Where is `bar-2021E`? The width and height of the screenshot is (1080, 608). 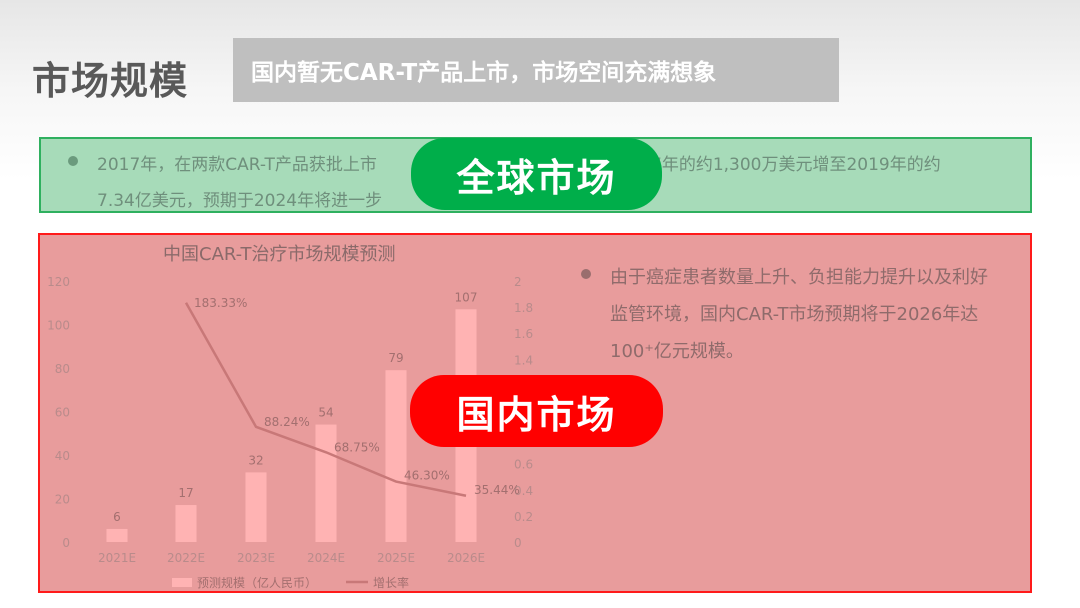
bar-2021E is located at coordinates (117, 535).